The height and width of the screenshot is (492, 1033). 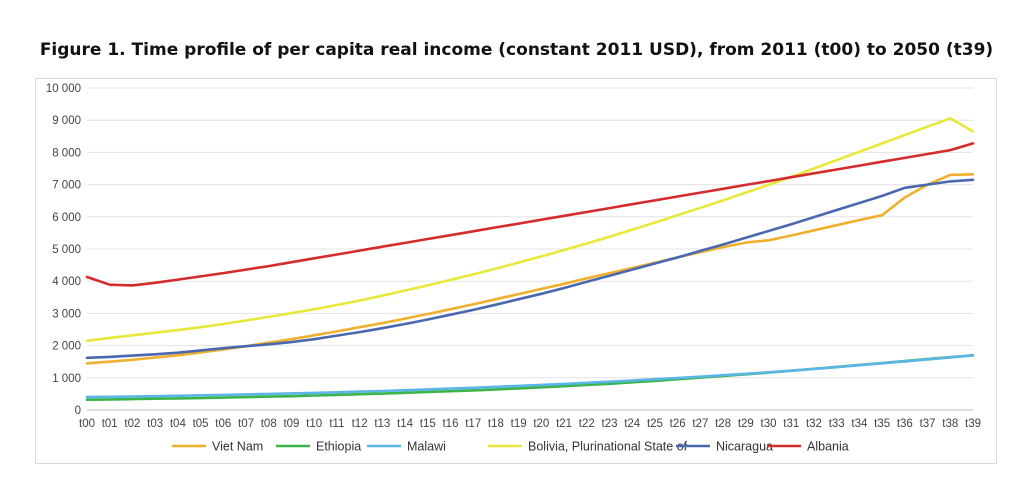 What do you see at coordinates (769, 424) in the screenshot?
I see `x-tick-label: t30` at bounding box center [769, 424].